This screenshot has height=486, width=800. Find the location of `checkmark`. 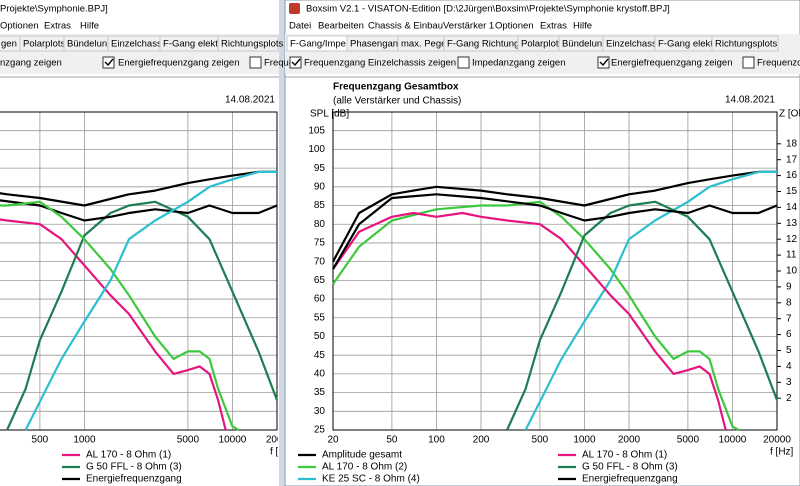

checkmark is located at coordinates (604, 62).